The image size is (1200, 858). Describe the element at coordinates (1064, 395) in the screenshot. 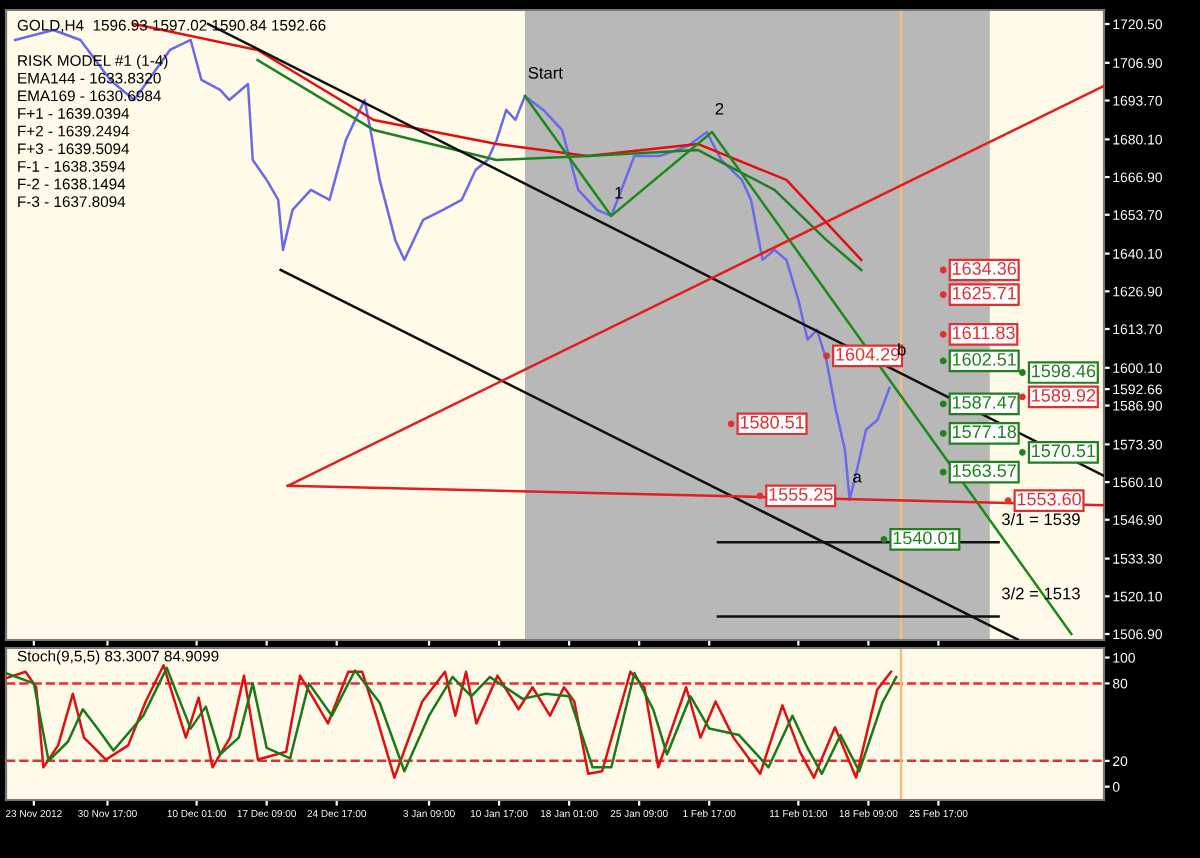

I see `data-label: 1589.92` at that location.